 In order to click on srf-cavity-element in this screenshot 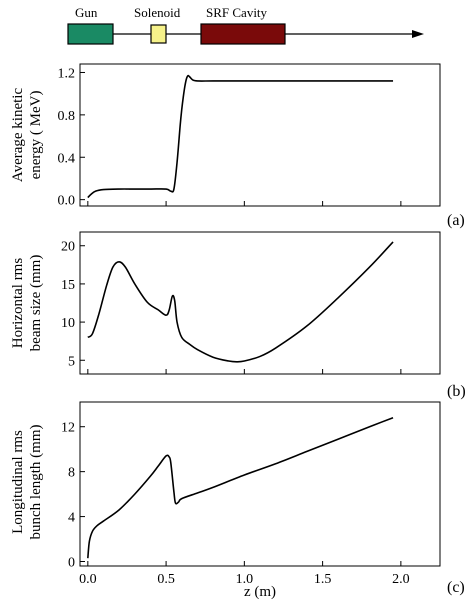, I will do `click(243, 34)`.